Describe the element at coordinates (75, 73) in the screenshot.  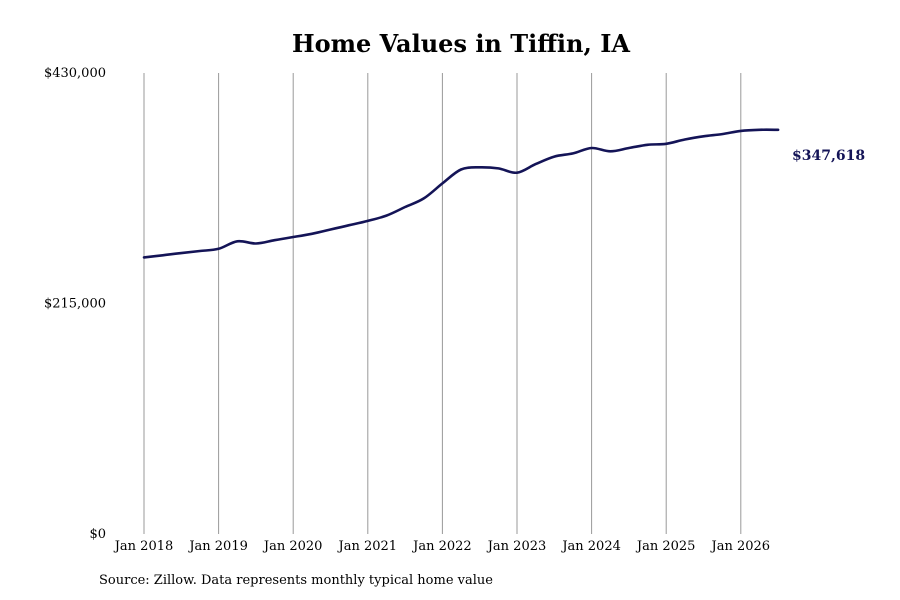
I see `y-tick-label: $430,000` at that location.